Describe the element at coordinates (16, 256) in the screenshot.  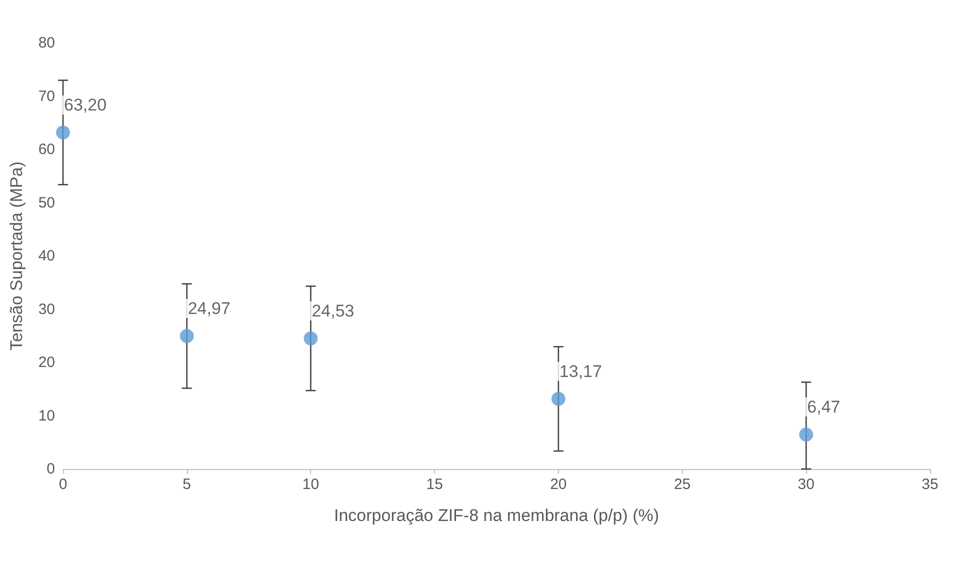
I see `y-axis-title: Tensão Suportada (MPa)` at that location.